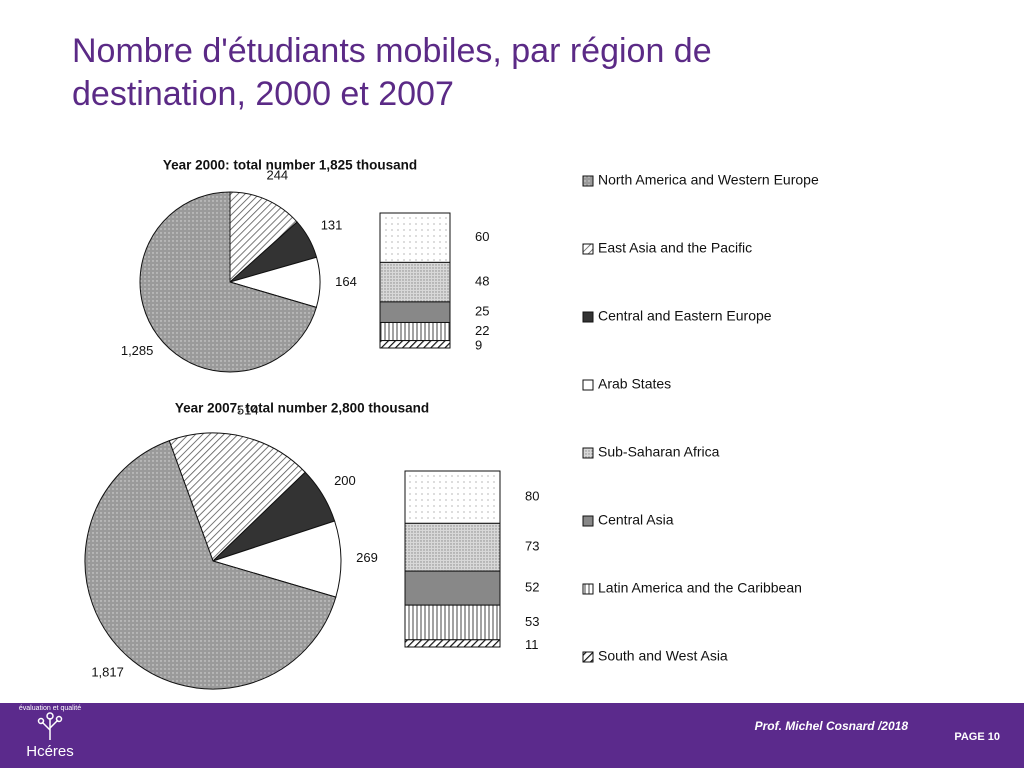 The image size is (1024, 768). I want to click on data-label: 80, so click(532, 496).